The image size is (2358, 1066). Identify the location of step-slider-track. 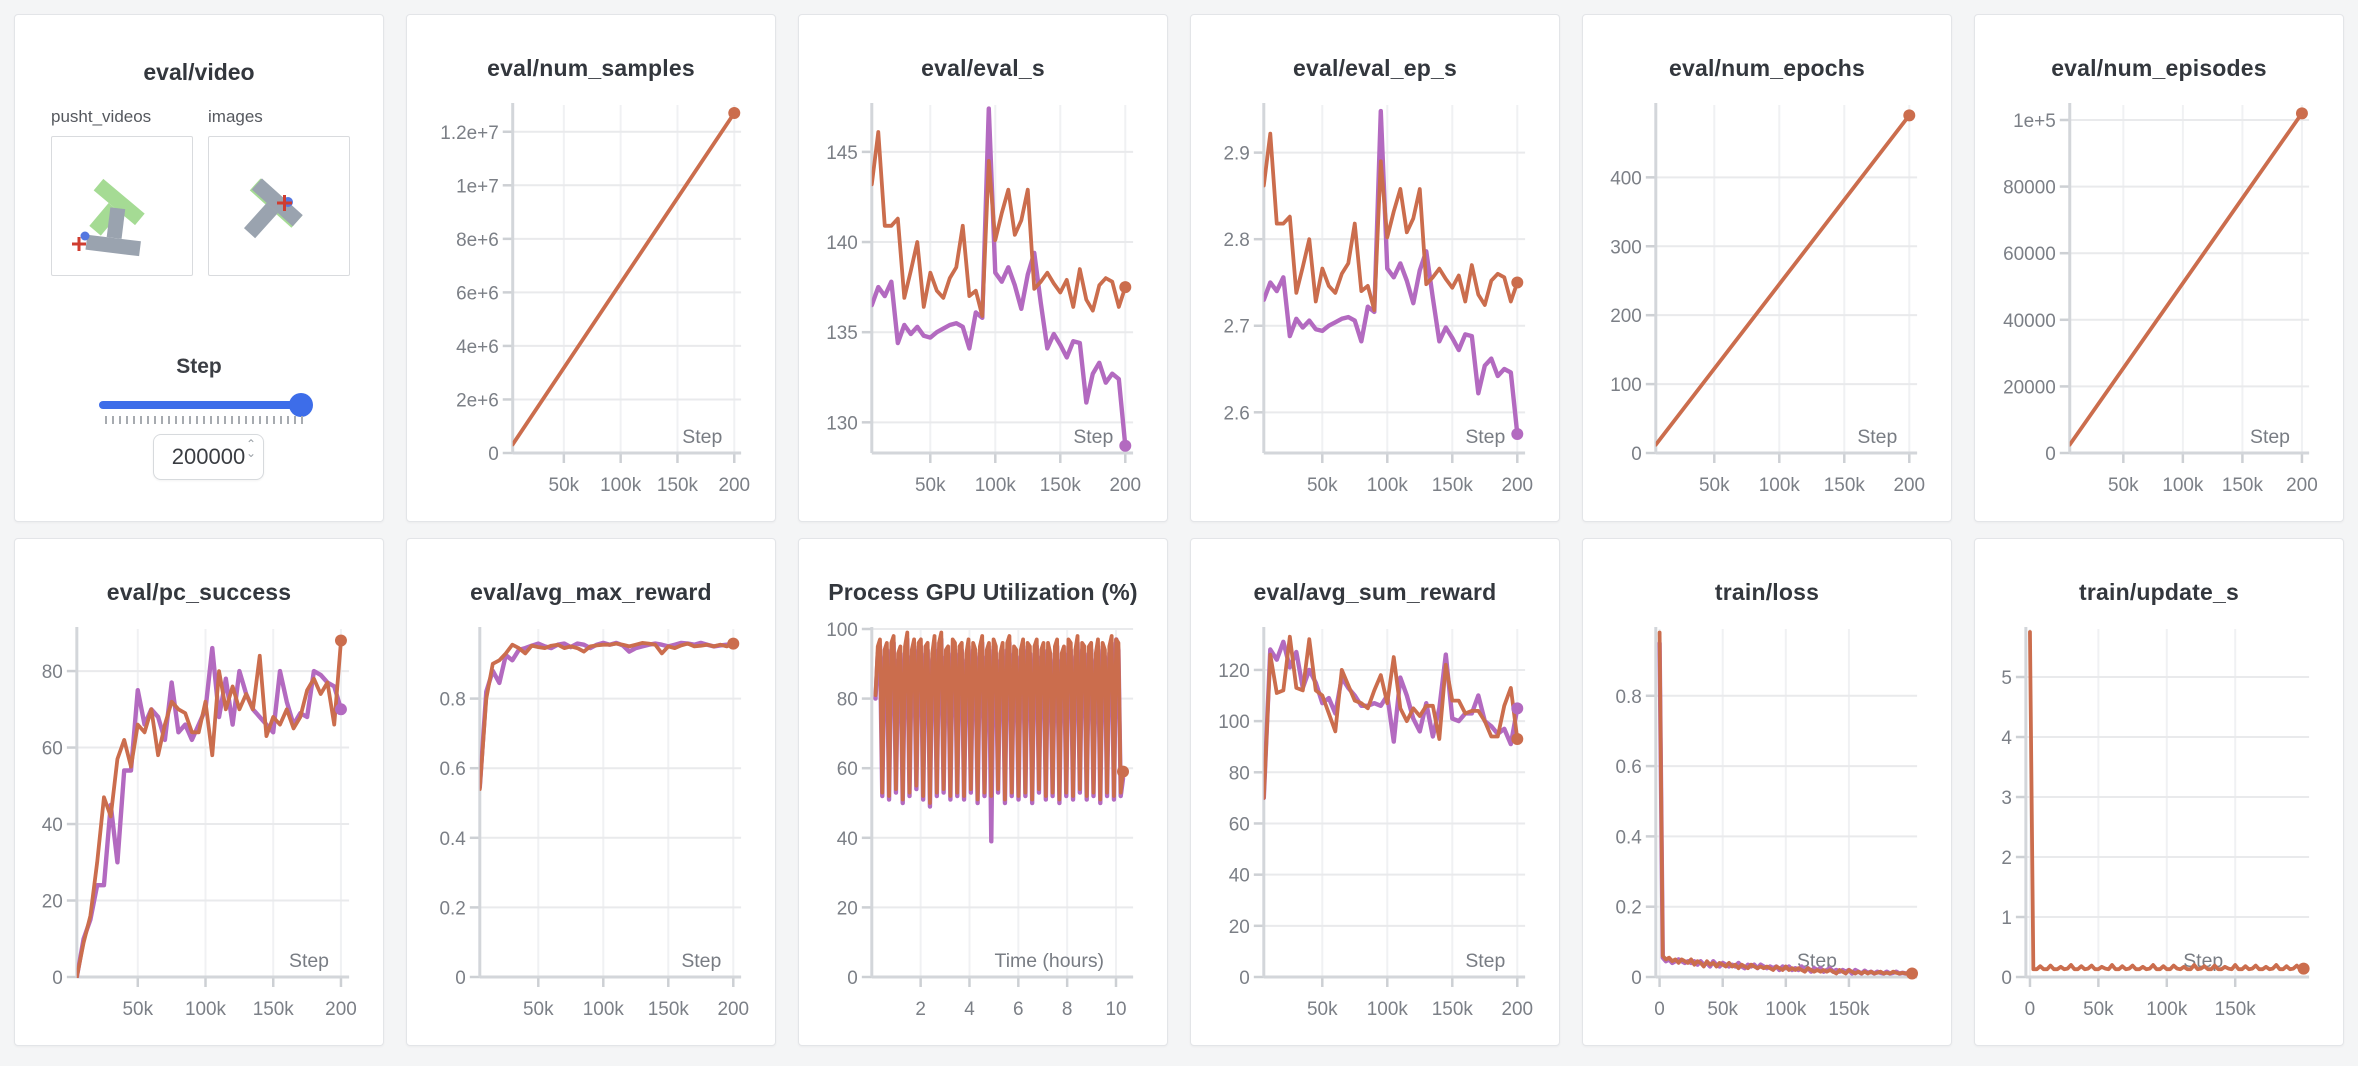
(200, 405).